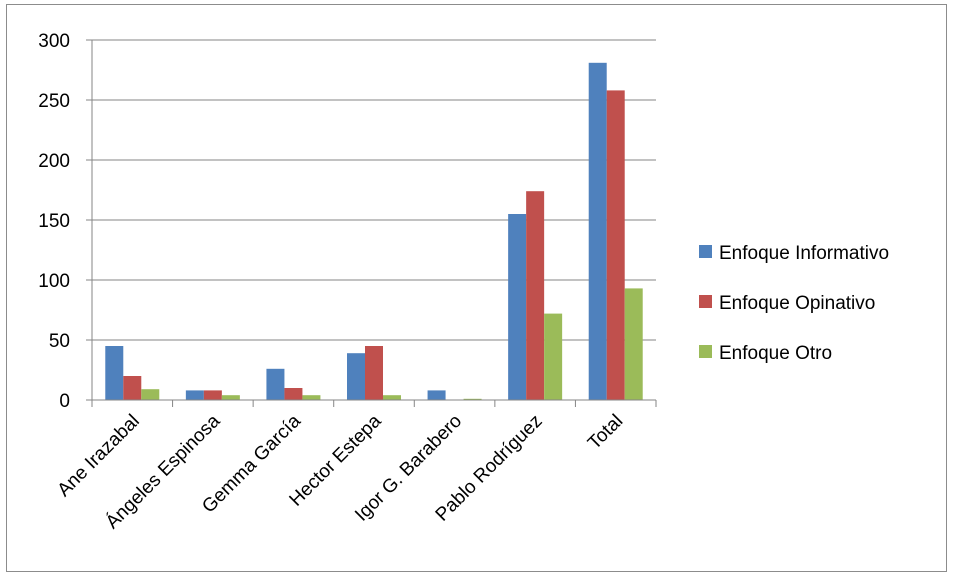 This screenshot has width=956, height=581. What do you see at coordinates (54, 101) in the screenshot?
I see `y-tick-label: 250` at bounding box center [54, 101].